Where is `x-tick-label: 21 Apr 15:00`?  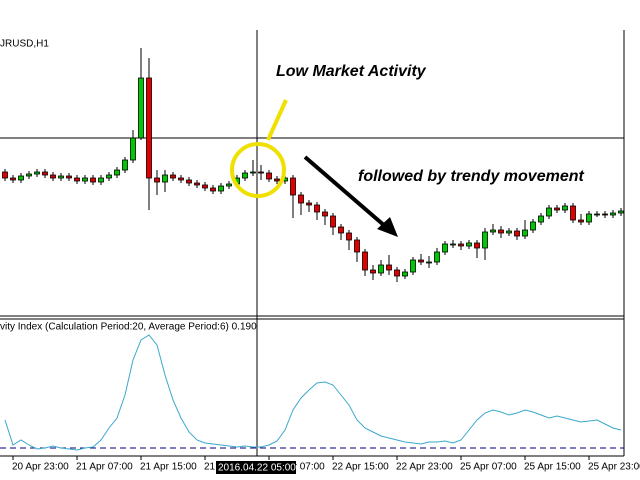
x-tick-label: 21 Apr 15:00 is located at coordinates (168, 467).